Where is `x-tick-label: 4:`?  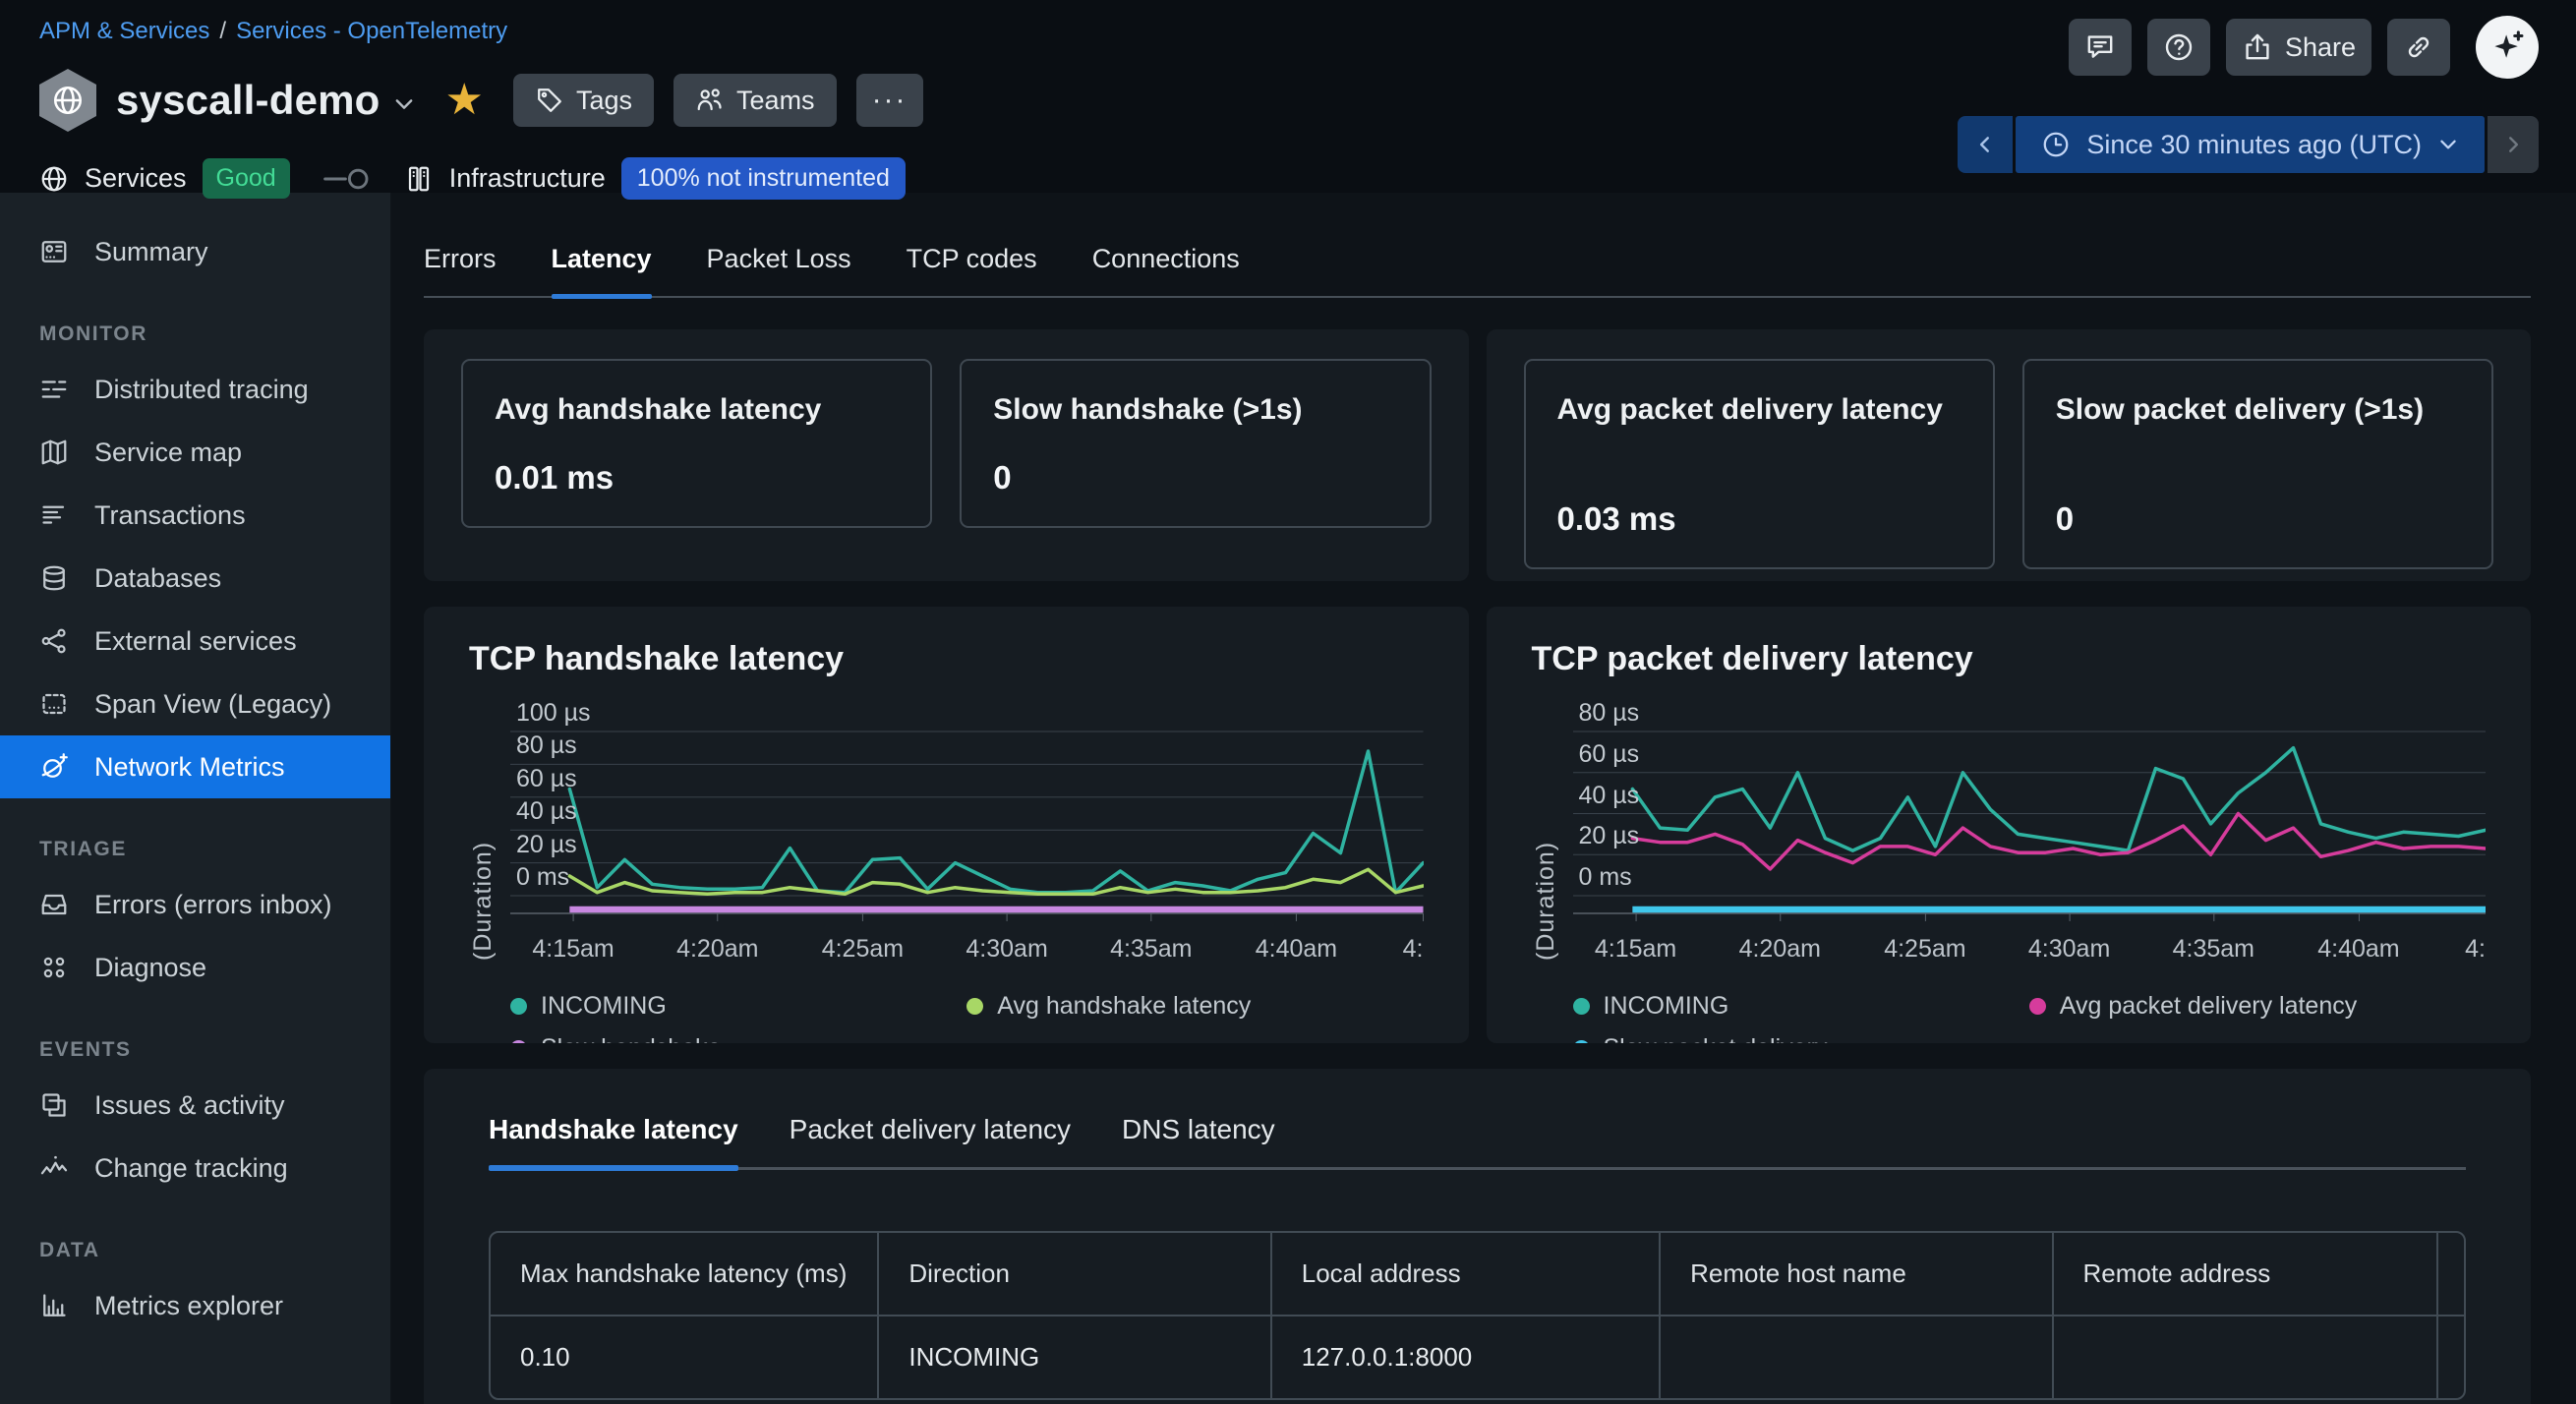
x-tick-label: 4: is located at coordinates (1413, 949).